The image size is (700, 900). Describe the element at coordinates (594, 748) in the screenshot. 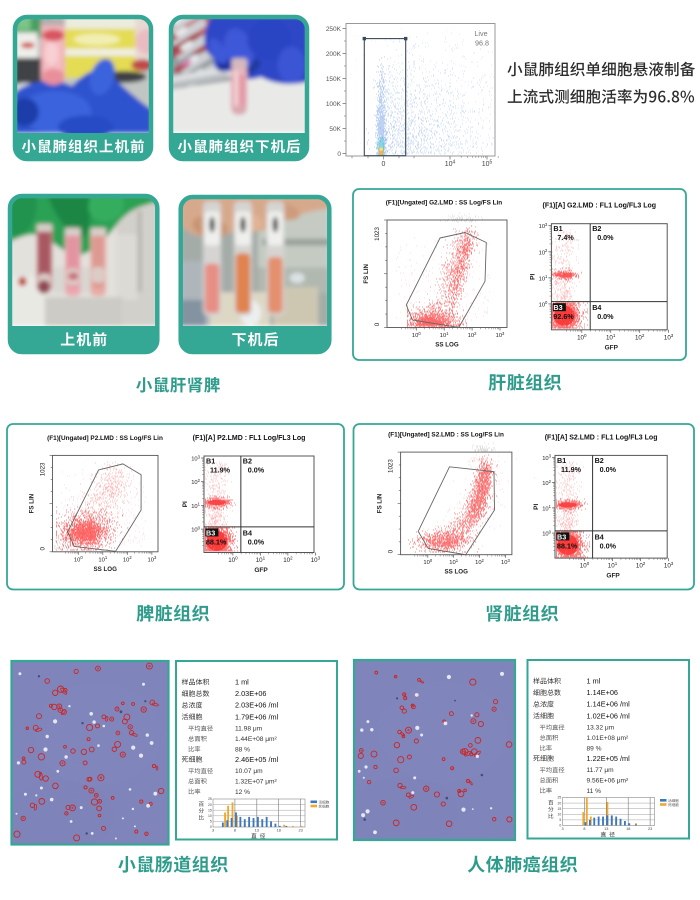

I see `svg-text: 89 %` at that location.